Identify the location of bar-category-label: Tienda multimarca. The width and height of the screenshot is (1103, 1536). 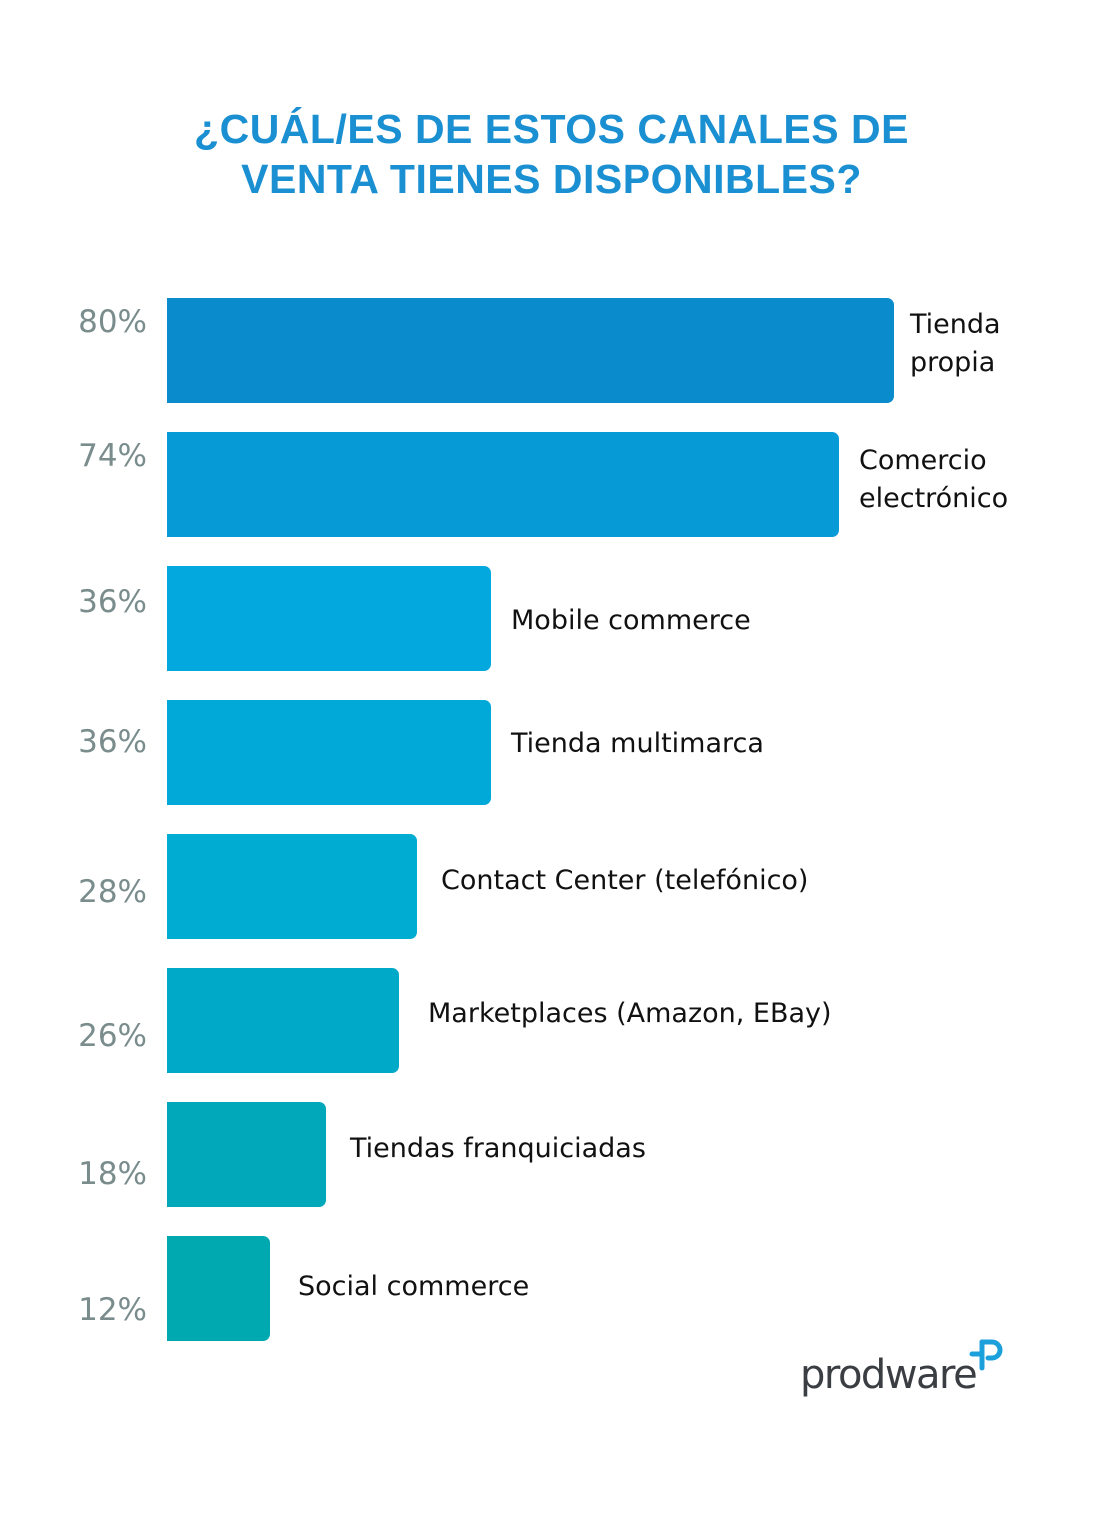
(637, 743).